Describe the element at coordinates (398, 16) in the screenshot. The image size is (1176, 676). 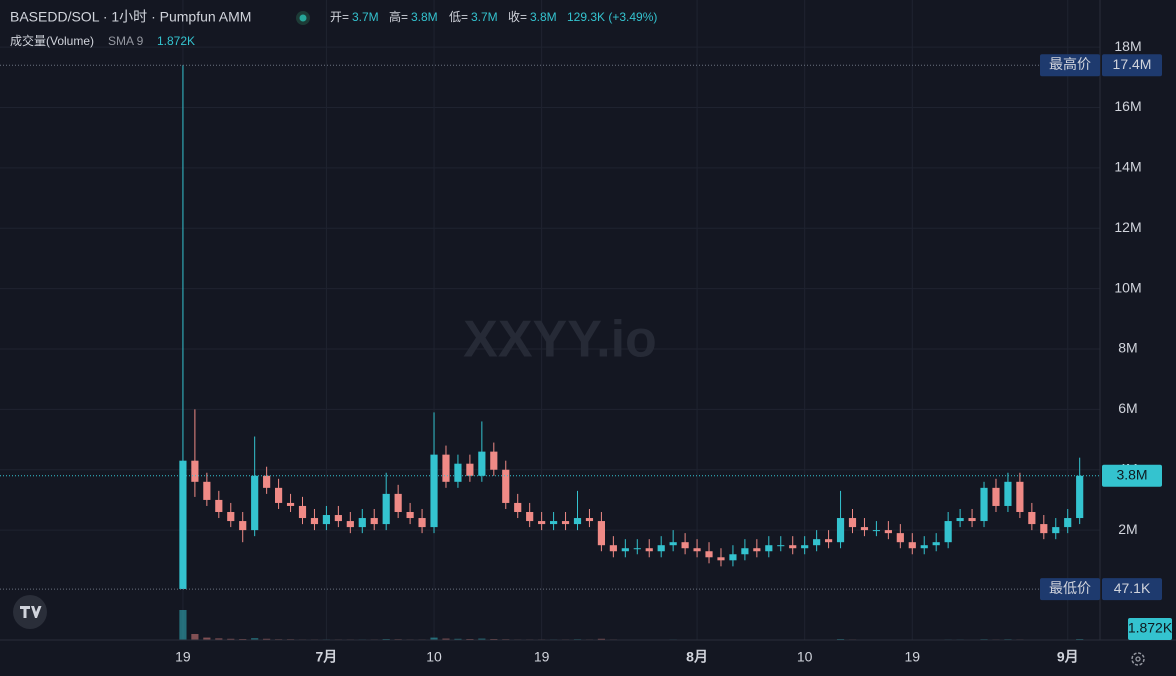
I see `ohlc-label: 高=` at that location.